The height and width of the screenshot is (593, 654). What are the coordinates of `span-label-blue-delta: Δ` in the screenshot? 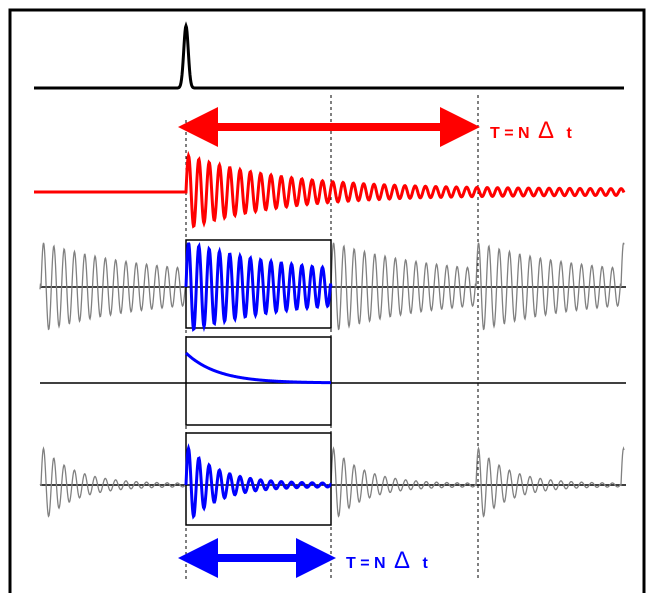 It's located at (402, 560).